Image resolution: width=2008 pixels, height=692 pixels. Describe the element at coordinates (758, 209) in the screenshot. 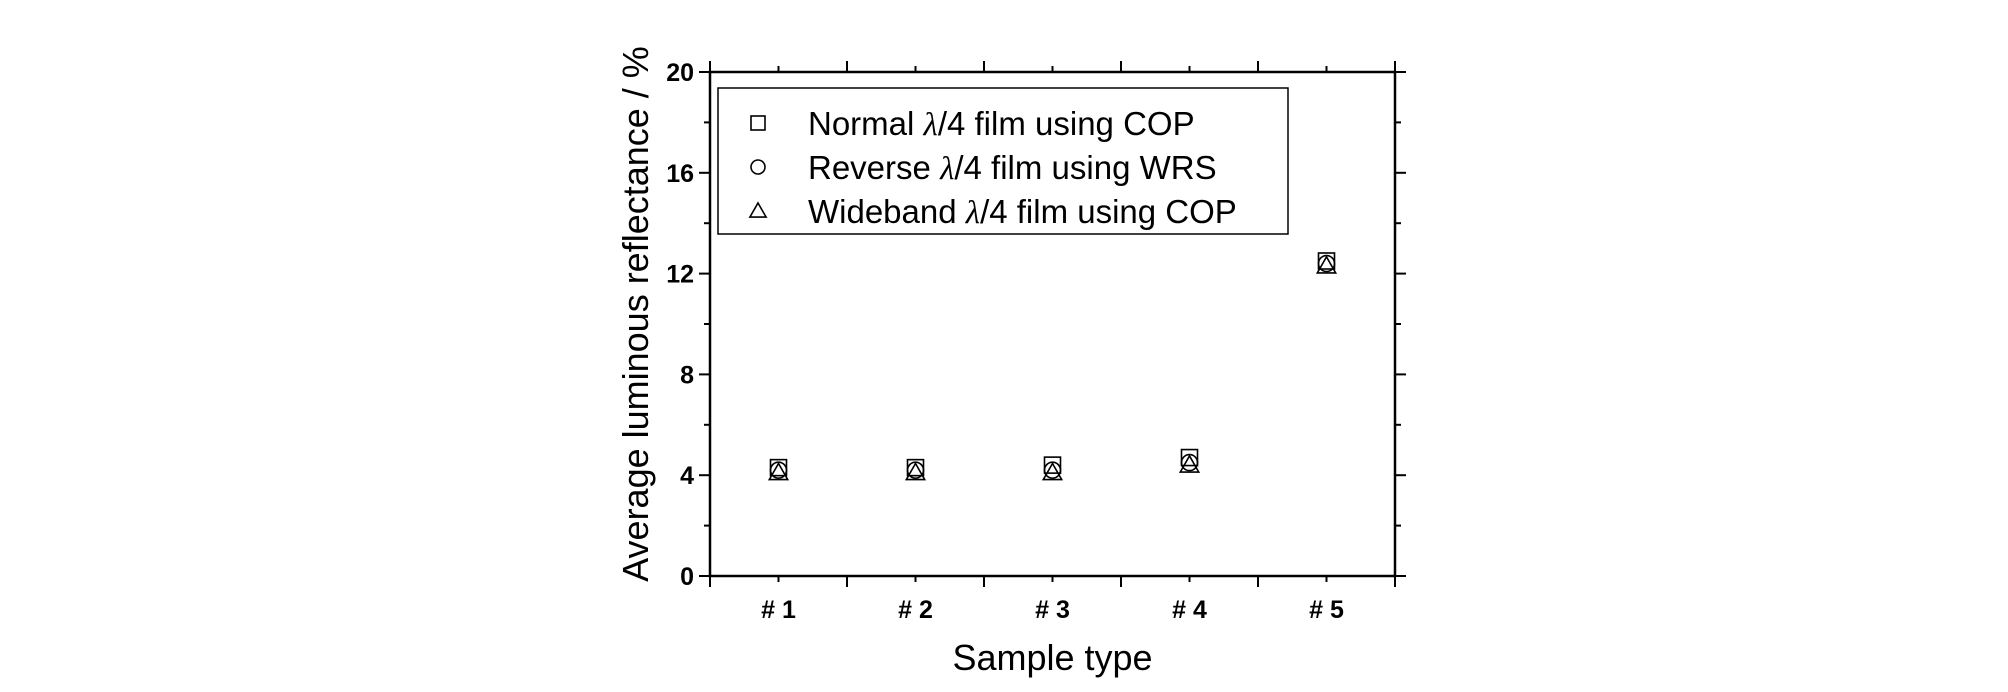

I see `legend-triangle-symbol` at that location.